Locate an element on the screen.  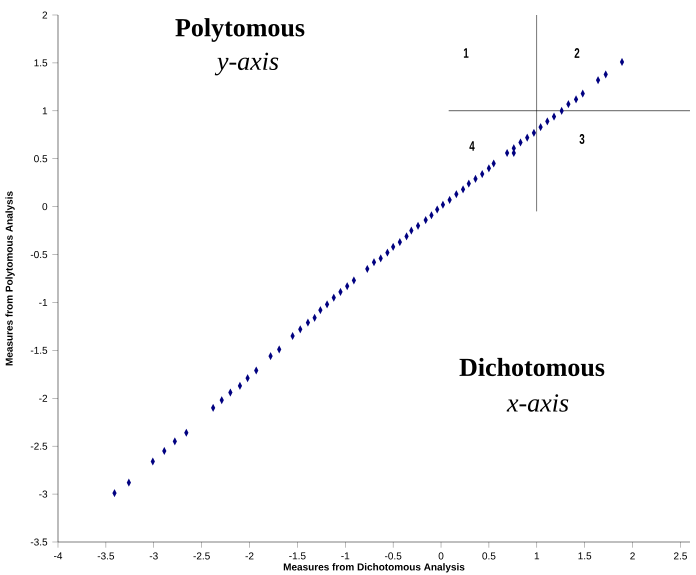
x-tick-label: -1.5 is located at coordinates (297, 556).